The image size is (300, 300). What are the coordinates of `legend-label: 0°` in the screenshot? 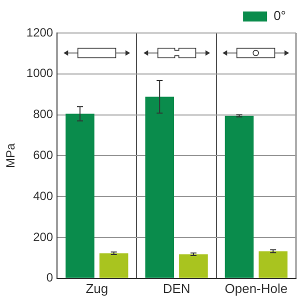 It's located at (280, 16).